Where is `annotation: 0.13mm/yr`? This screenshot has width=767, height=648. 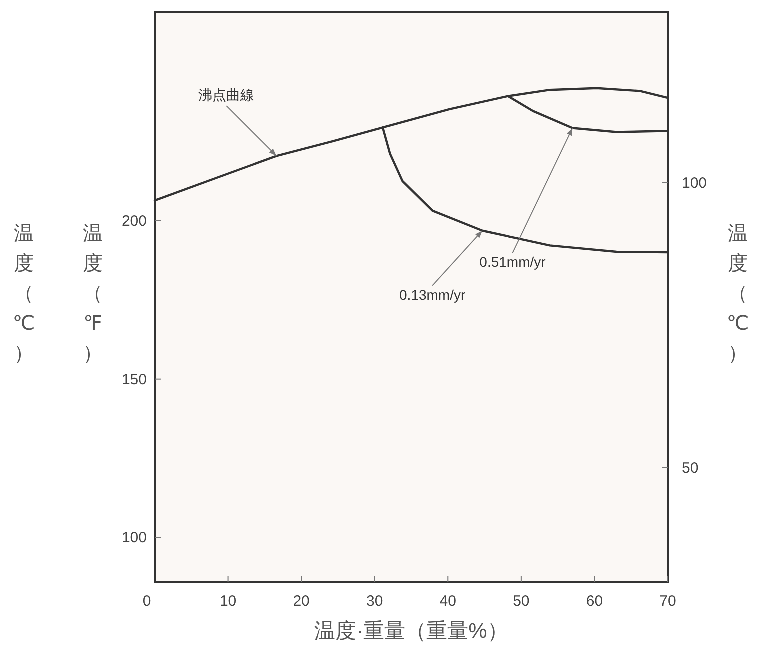
annotation: 0.13mm/yr is located at coordinates (433, 294).